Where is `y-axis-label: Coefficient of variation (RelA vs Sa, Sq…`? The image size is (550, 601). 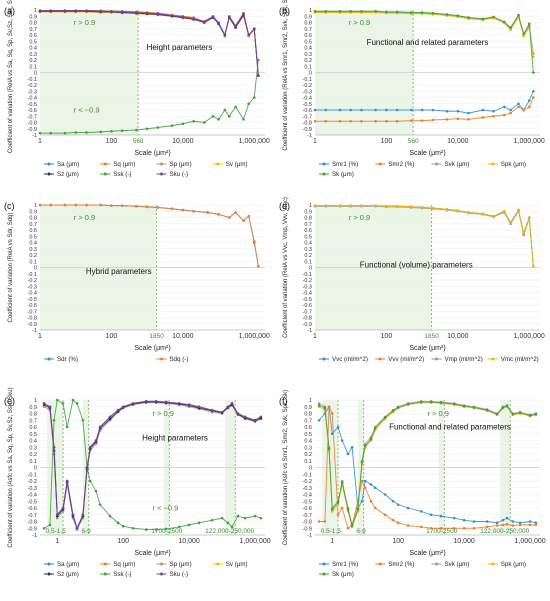 y-axis-label: Coefficient of variation (RelA vs Sa, Sq… is located at coordinates (11, 76).